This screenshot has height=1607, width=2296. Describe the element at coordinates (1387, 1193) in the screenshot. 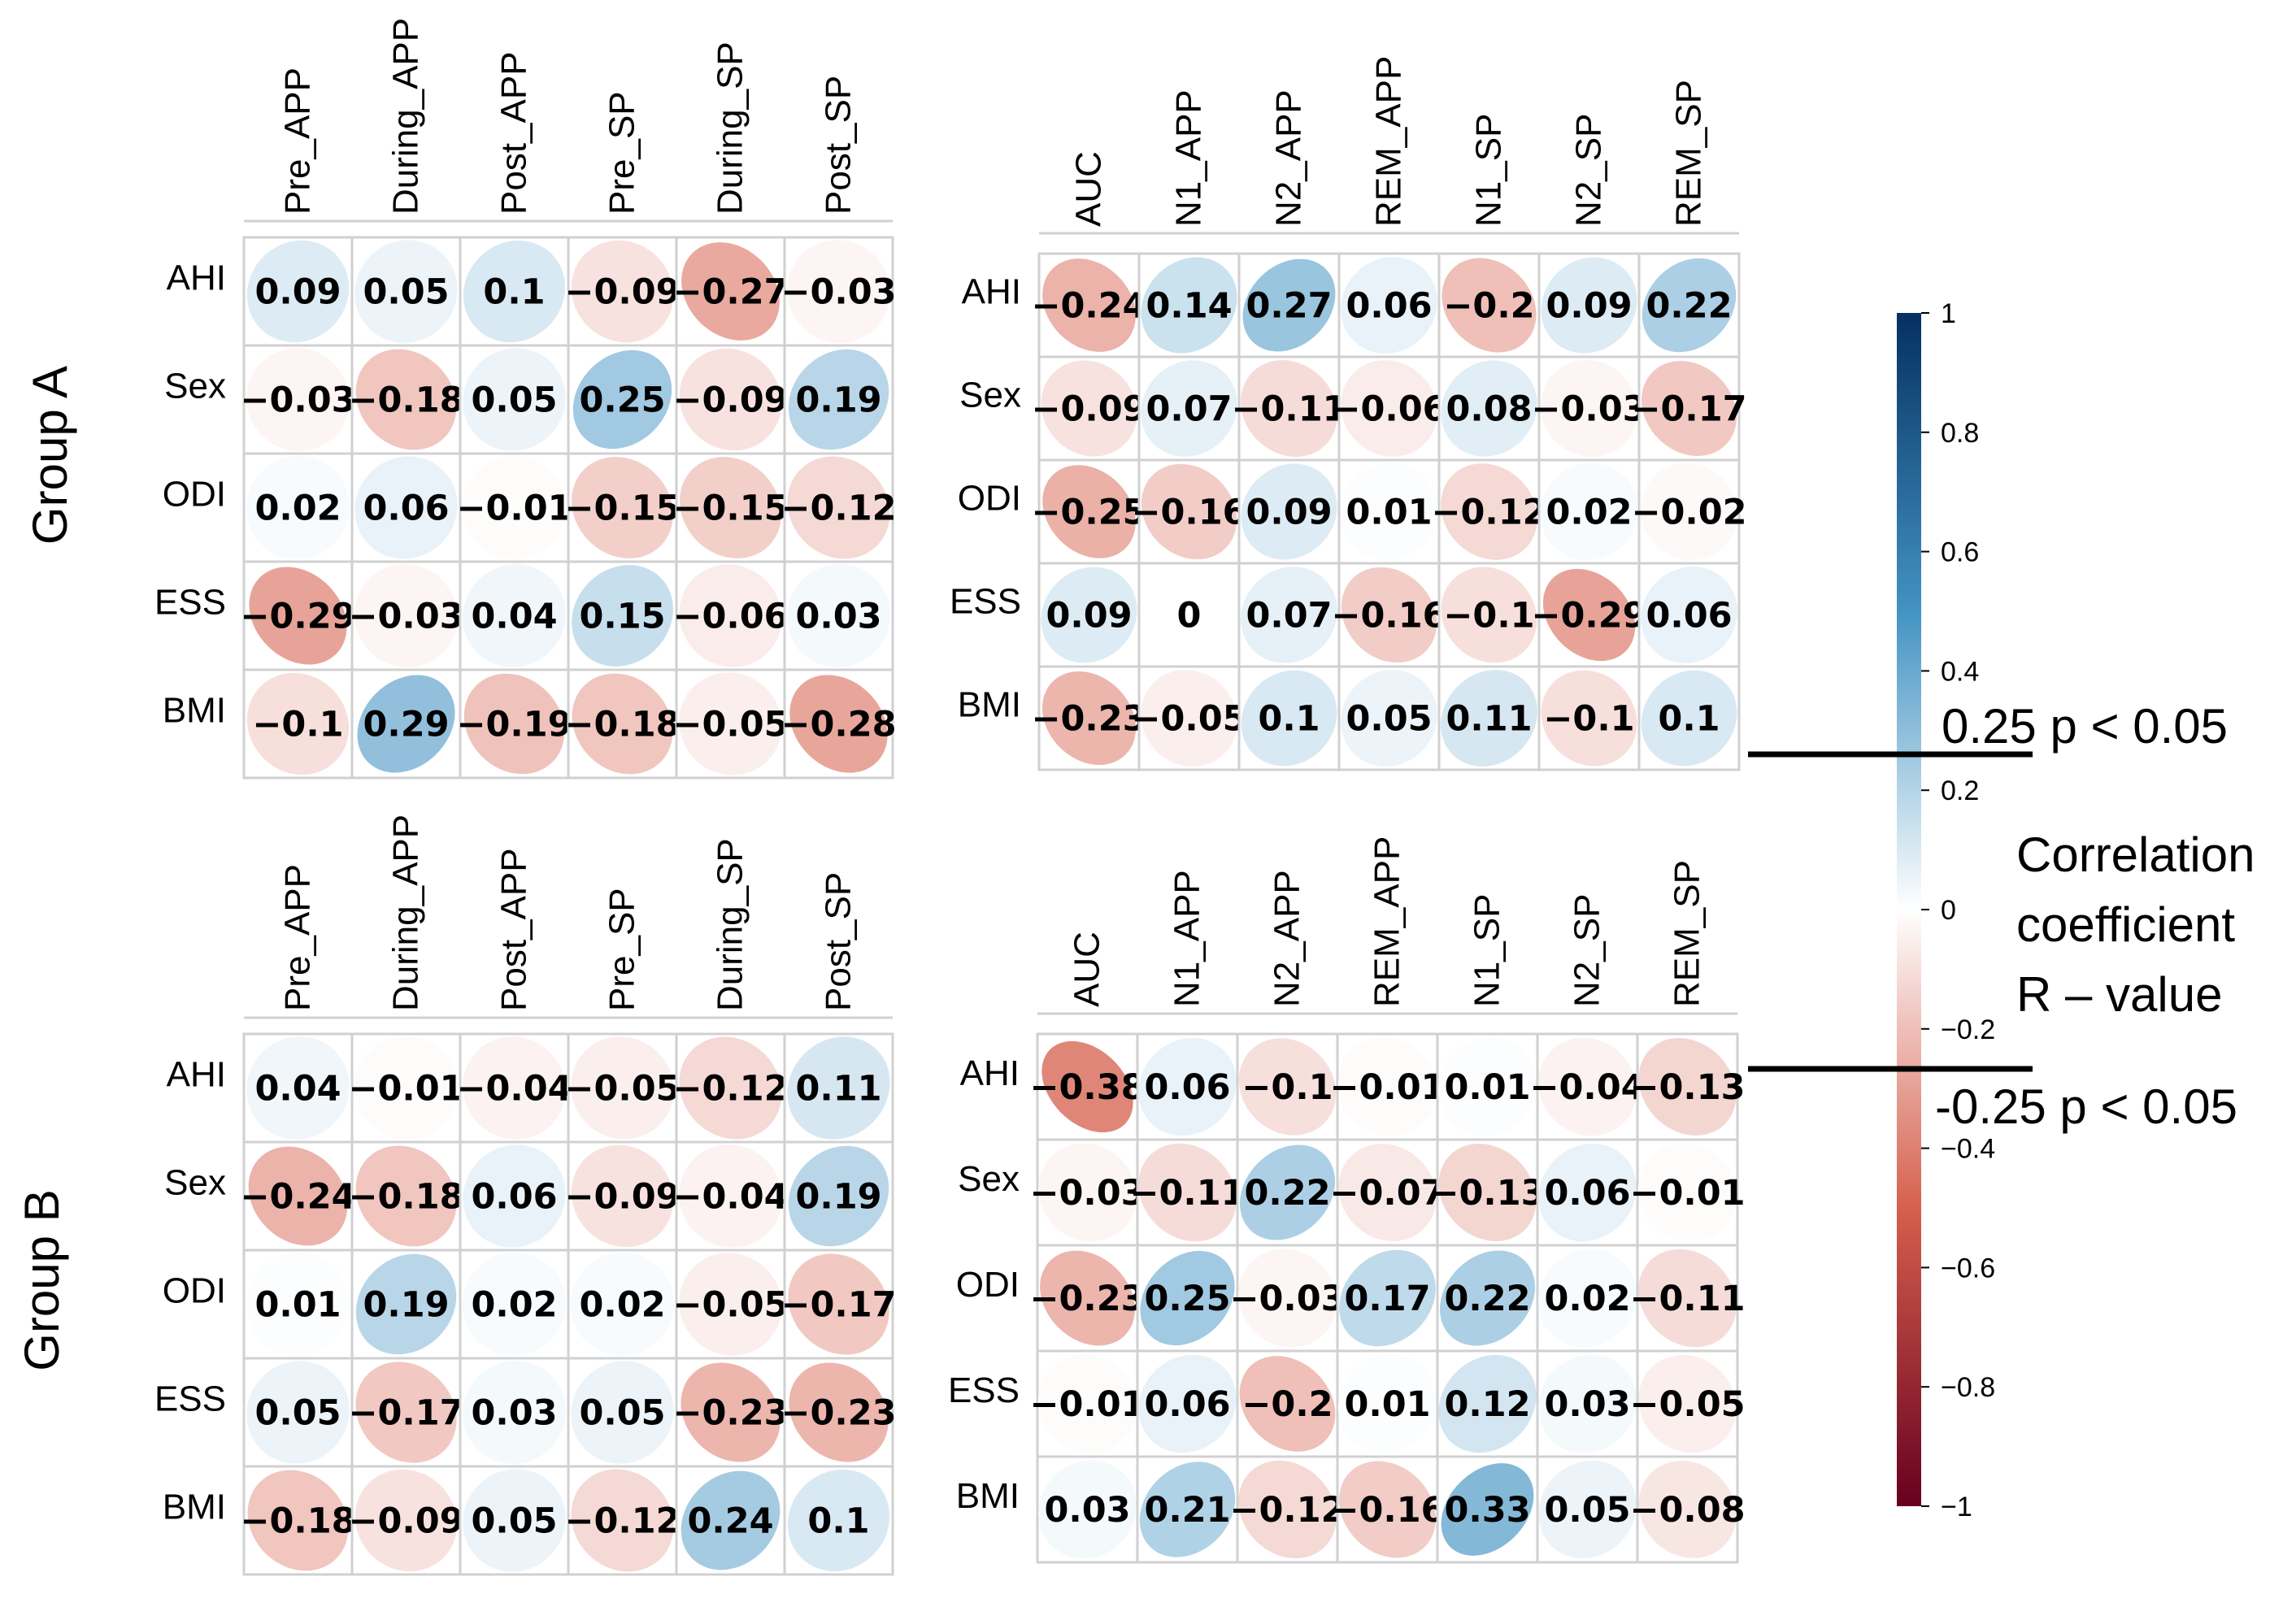

I see `cell-value: −0.07` at that location.